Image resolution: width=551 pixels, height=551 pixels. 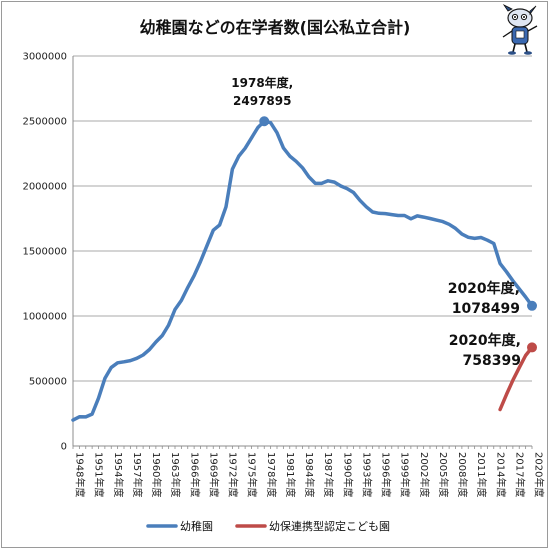 I want to click on x-tick-label: 1996年度, so click(x=386, y=474).